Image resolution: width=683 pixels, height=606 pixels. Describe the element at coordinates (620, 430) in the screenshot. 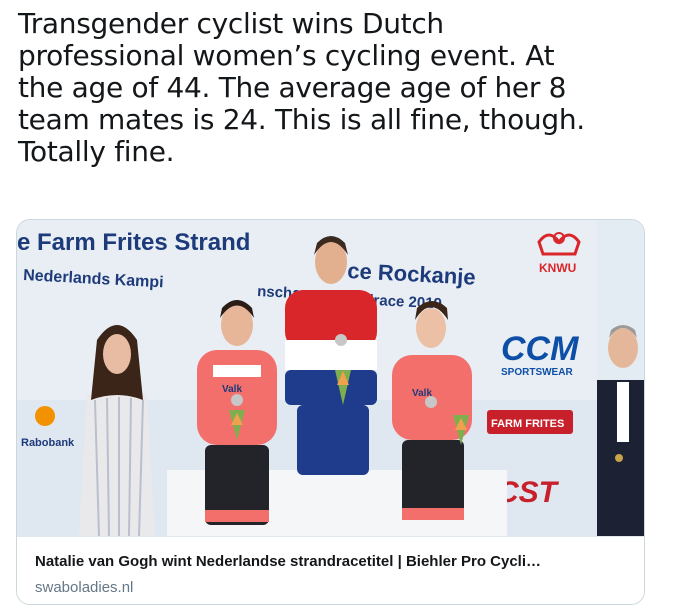

I see `person-right-suit` at that location.